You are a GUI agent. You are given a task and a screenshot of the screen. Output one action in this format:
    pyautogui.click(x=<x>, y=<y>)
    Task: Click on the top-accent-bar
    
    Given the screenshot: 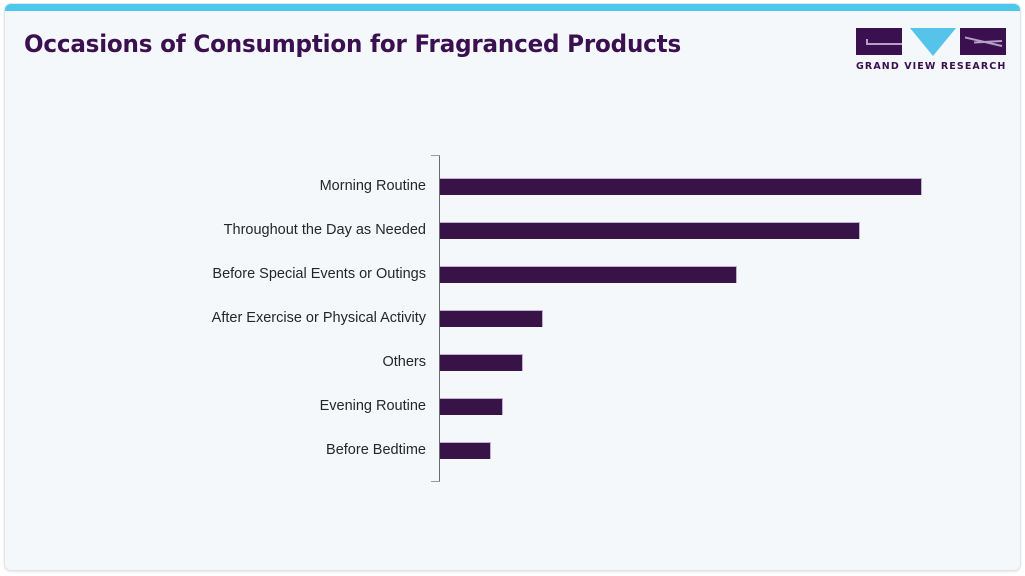 What is the action you would take?
    pyautogui.click(x=512, y=7)
    